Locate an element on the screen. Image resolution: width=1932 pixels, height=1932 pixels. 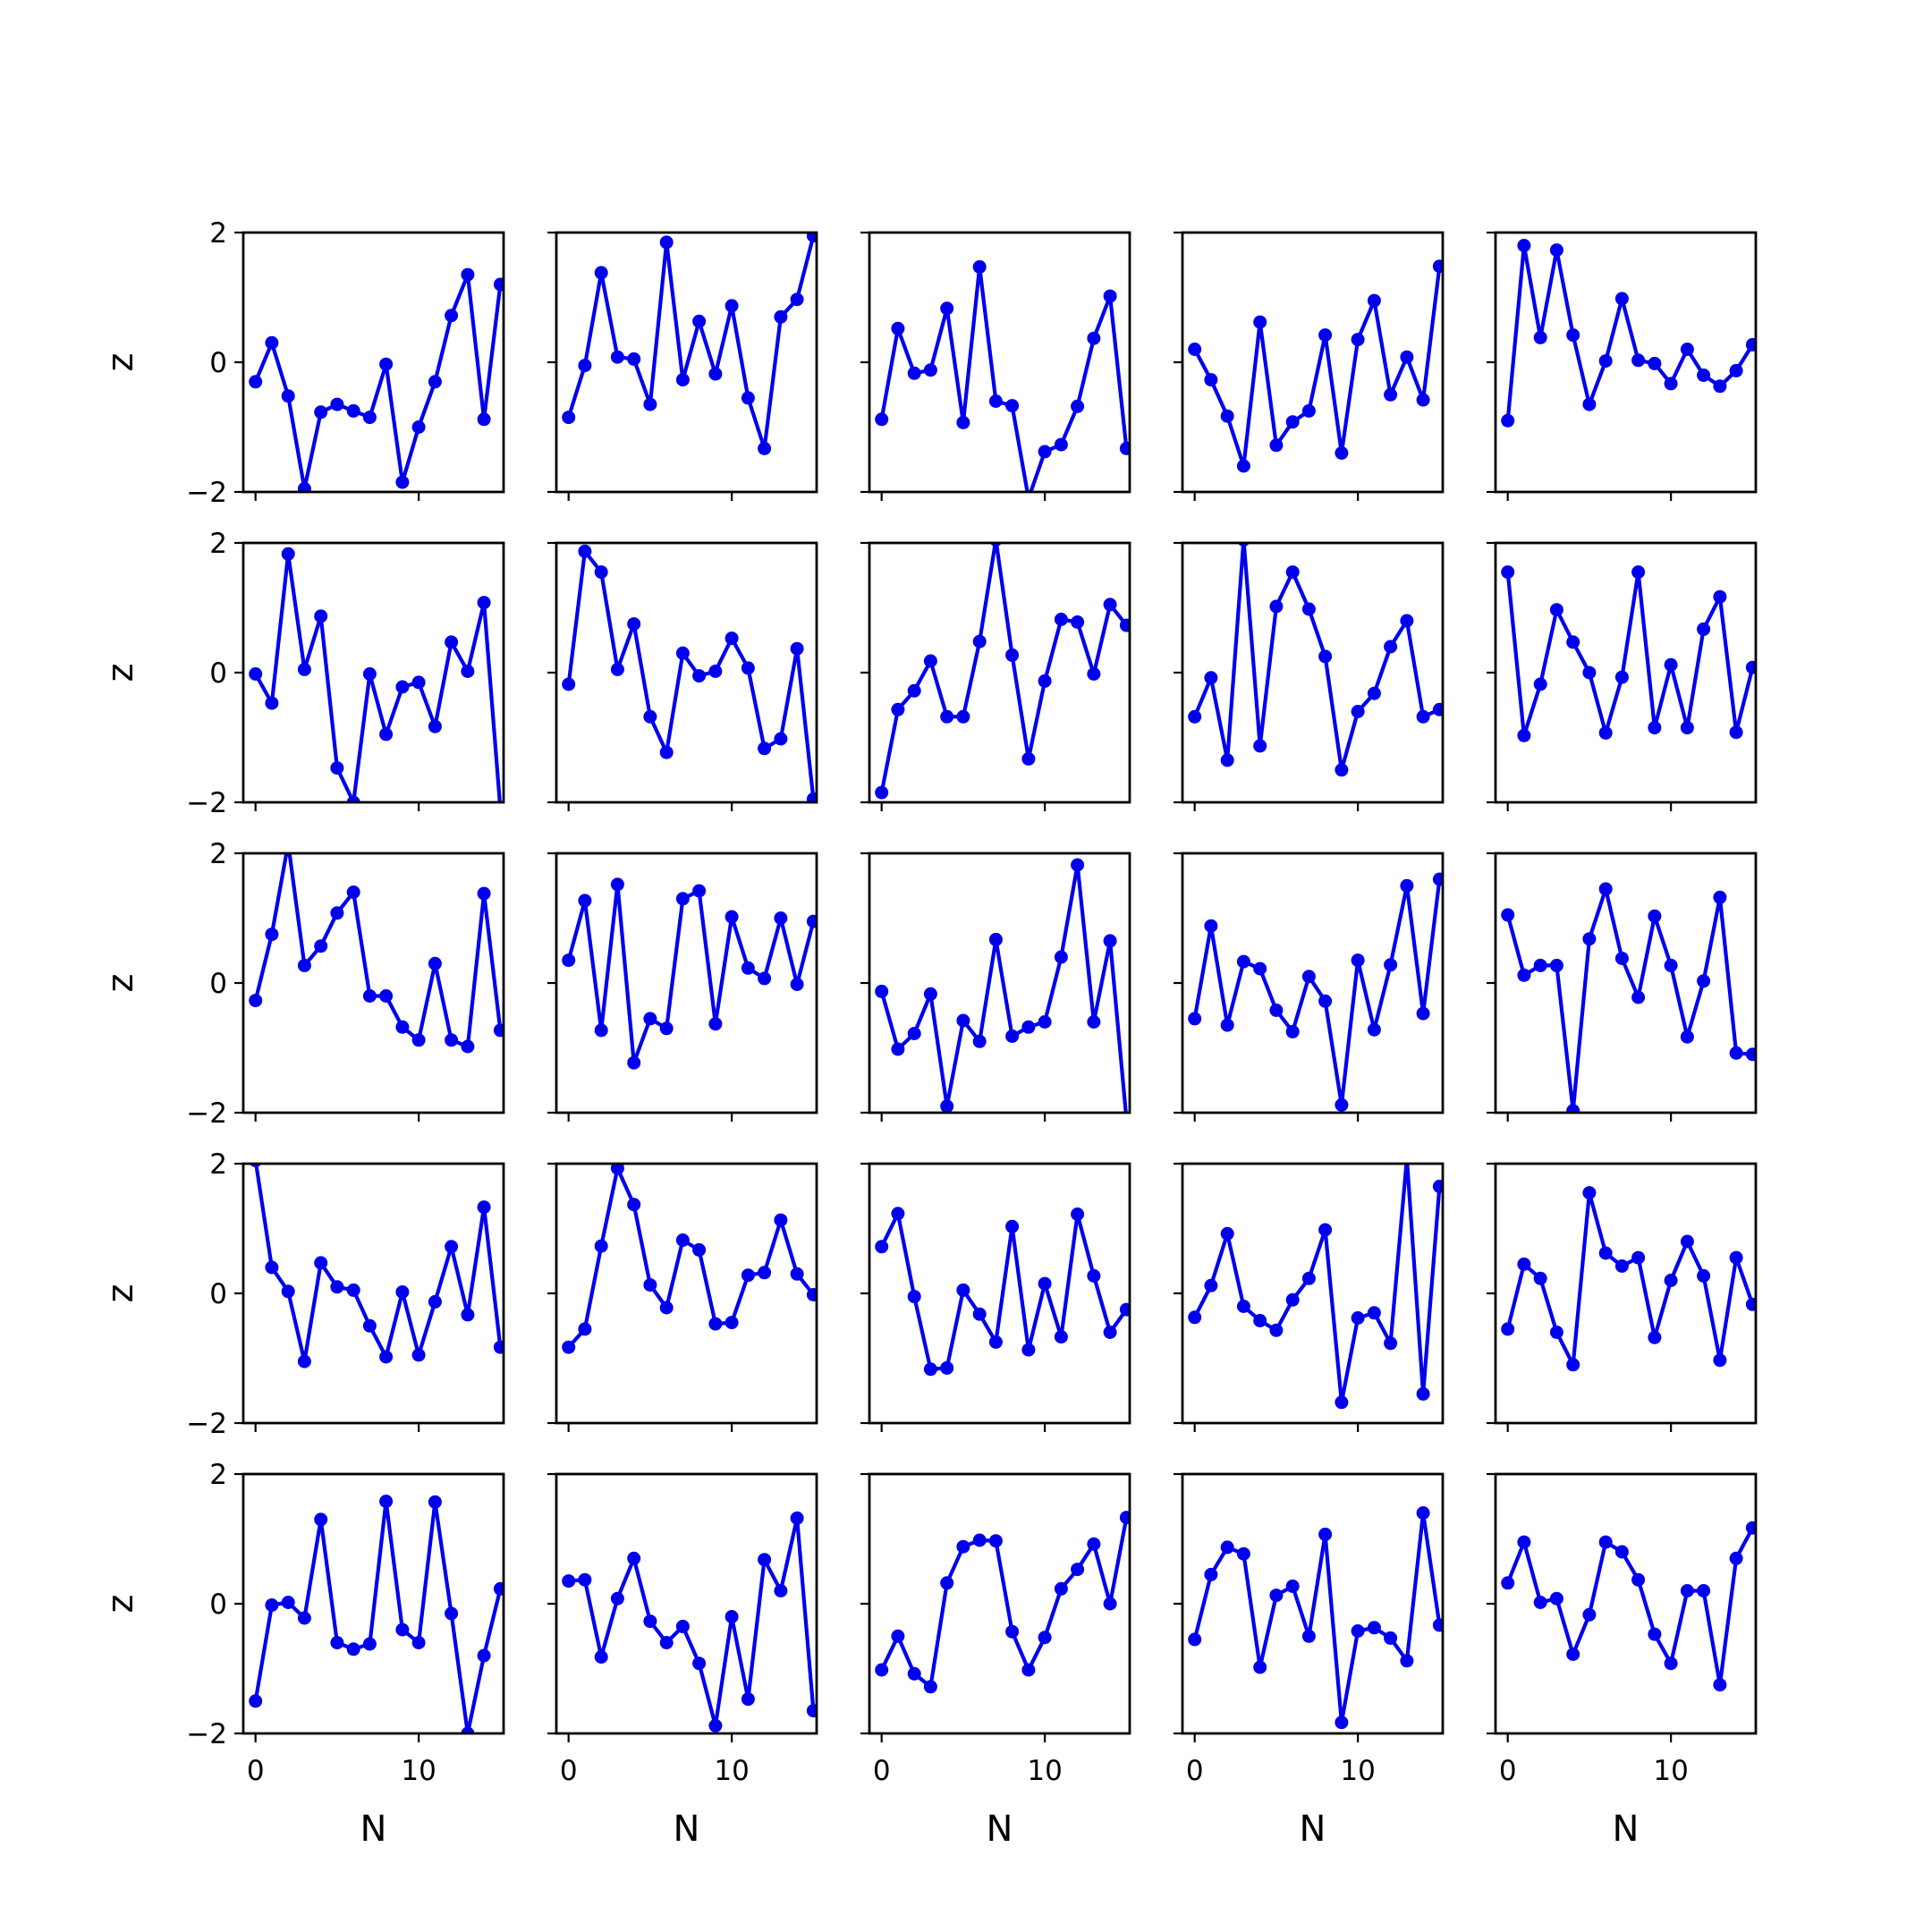
axes-frame is located at coordinates (686, 672).